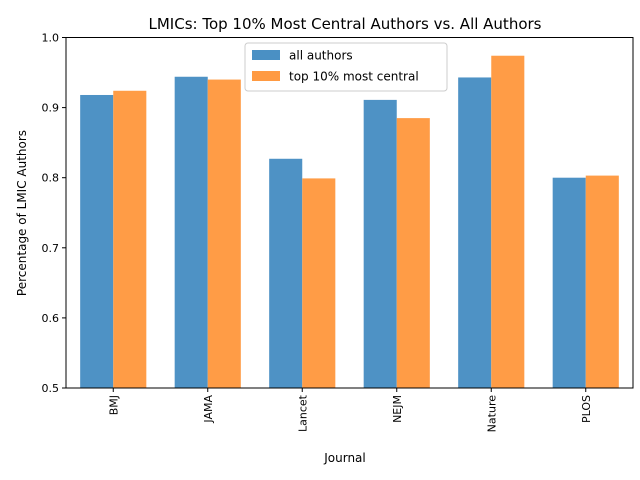 The height and width of the screenshot is (480, 640). I want to click on bar-top-central-nejm, so click(413, 253).